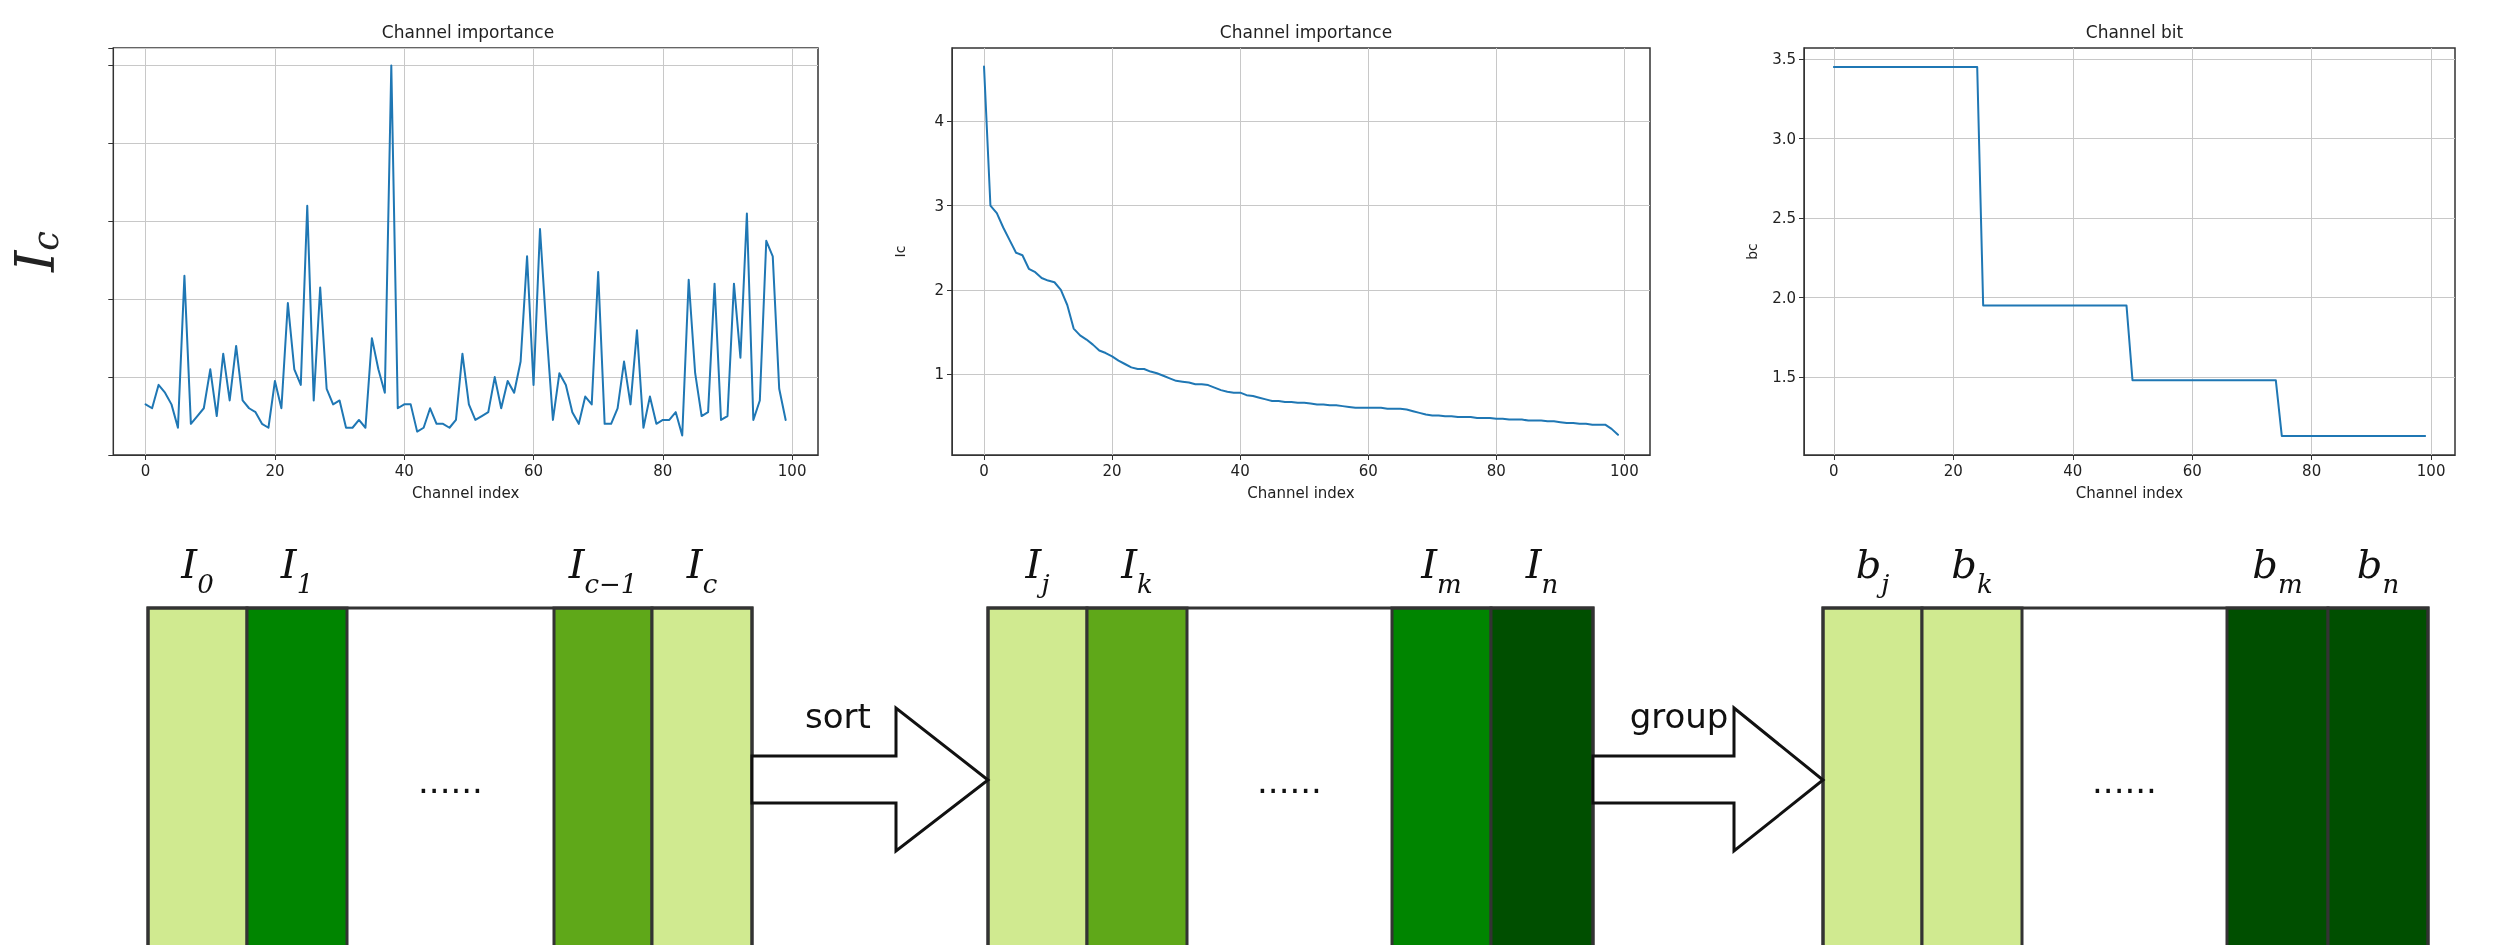 The image size is (2495, 945). I want to click on text: b$_{m}$, so click(2277, 570).